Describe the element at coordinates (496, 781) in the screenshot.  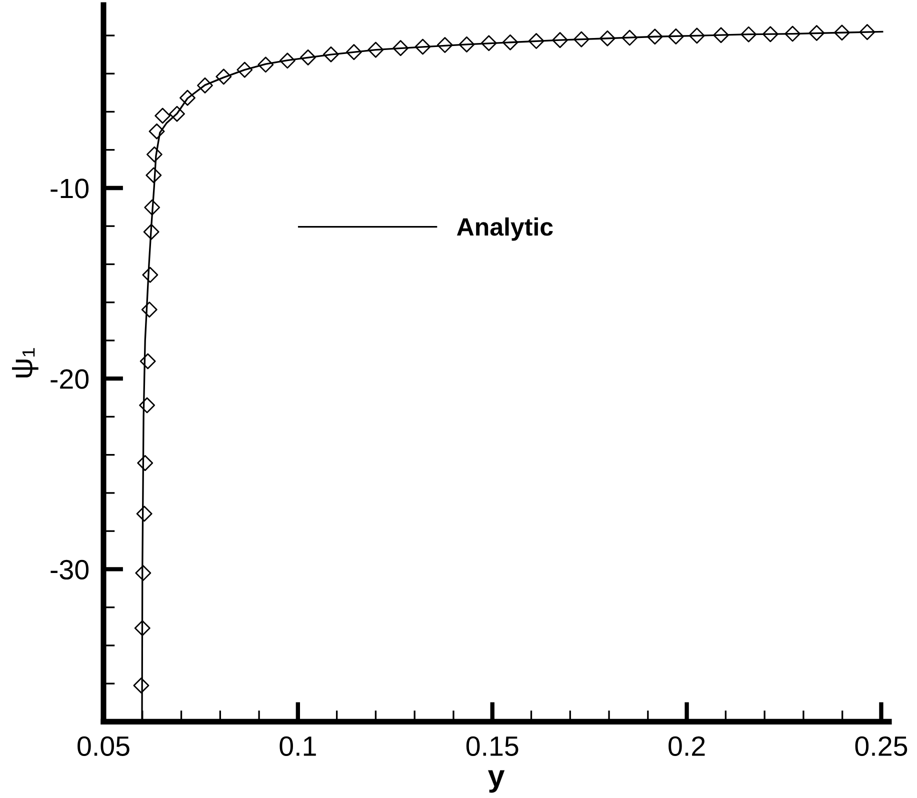
I see `x-axis-title: y` at that location.